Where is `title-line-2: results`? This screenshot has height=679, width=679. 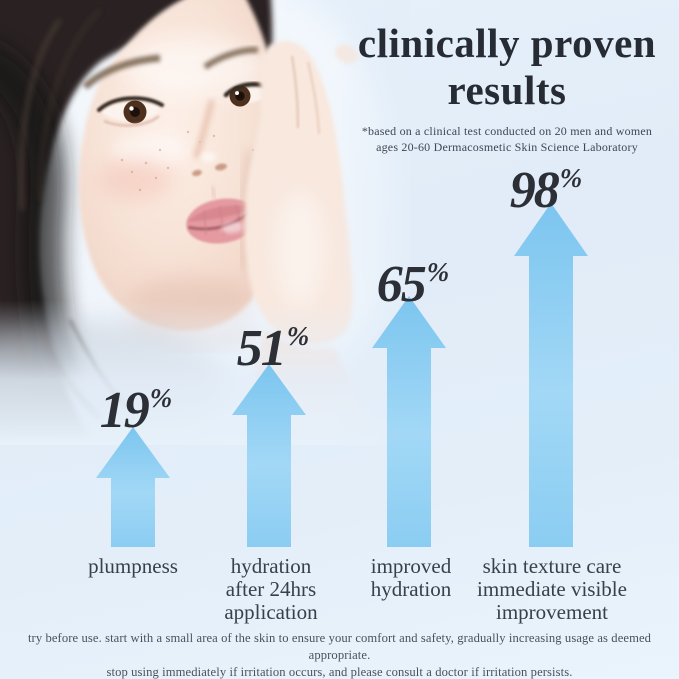
title-line-2: results is located at coordinates (507, 90).